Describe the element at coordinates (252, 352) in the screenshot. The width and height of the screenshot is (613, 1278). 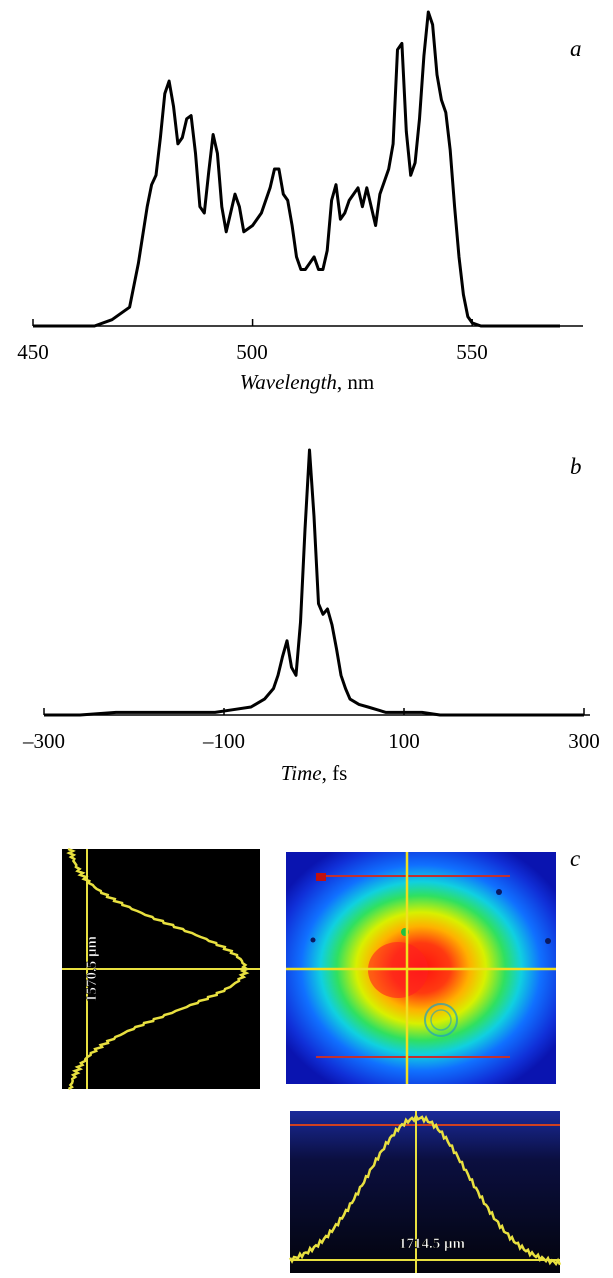
I see `chart-a-tick-label-500: 500` at that location.